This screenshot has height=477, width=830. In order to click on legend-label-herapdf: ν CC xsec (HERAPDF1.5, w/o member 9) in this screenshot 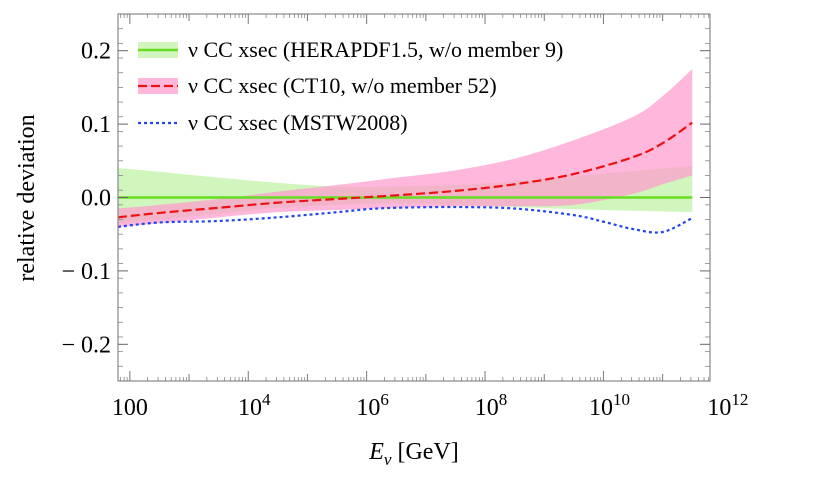, I will do `click(375, 49)`.